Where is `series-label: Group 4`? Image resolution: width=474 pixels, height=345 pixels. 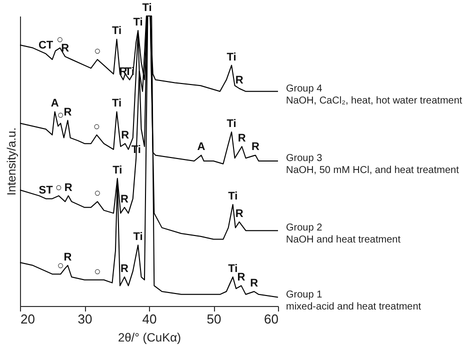
series-label: Group 4 is located at coordinates (304, 88).